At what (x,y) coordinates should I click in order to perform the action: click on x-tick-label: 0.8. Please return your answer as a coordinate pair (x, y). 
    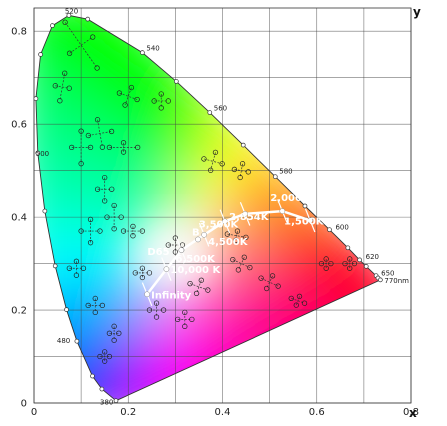
    Looking at the image, I should click on (411, 412).